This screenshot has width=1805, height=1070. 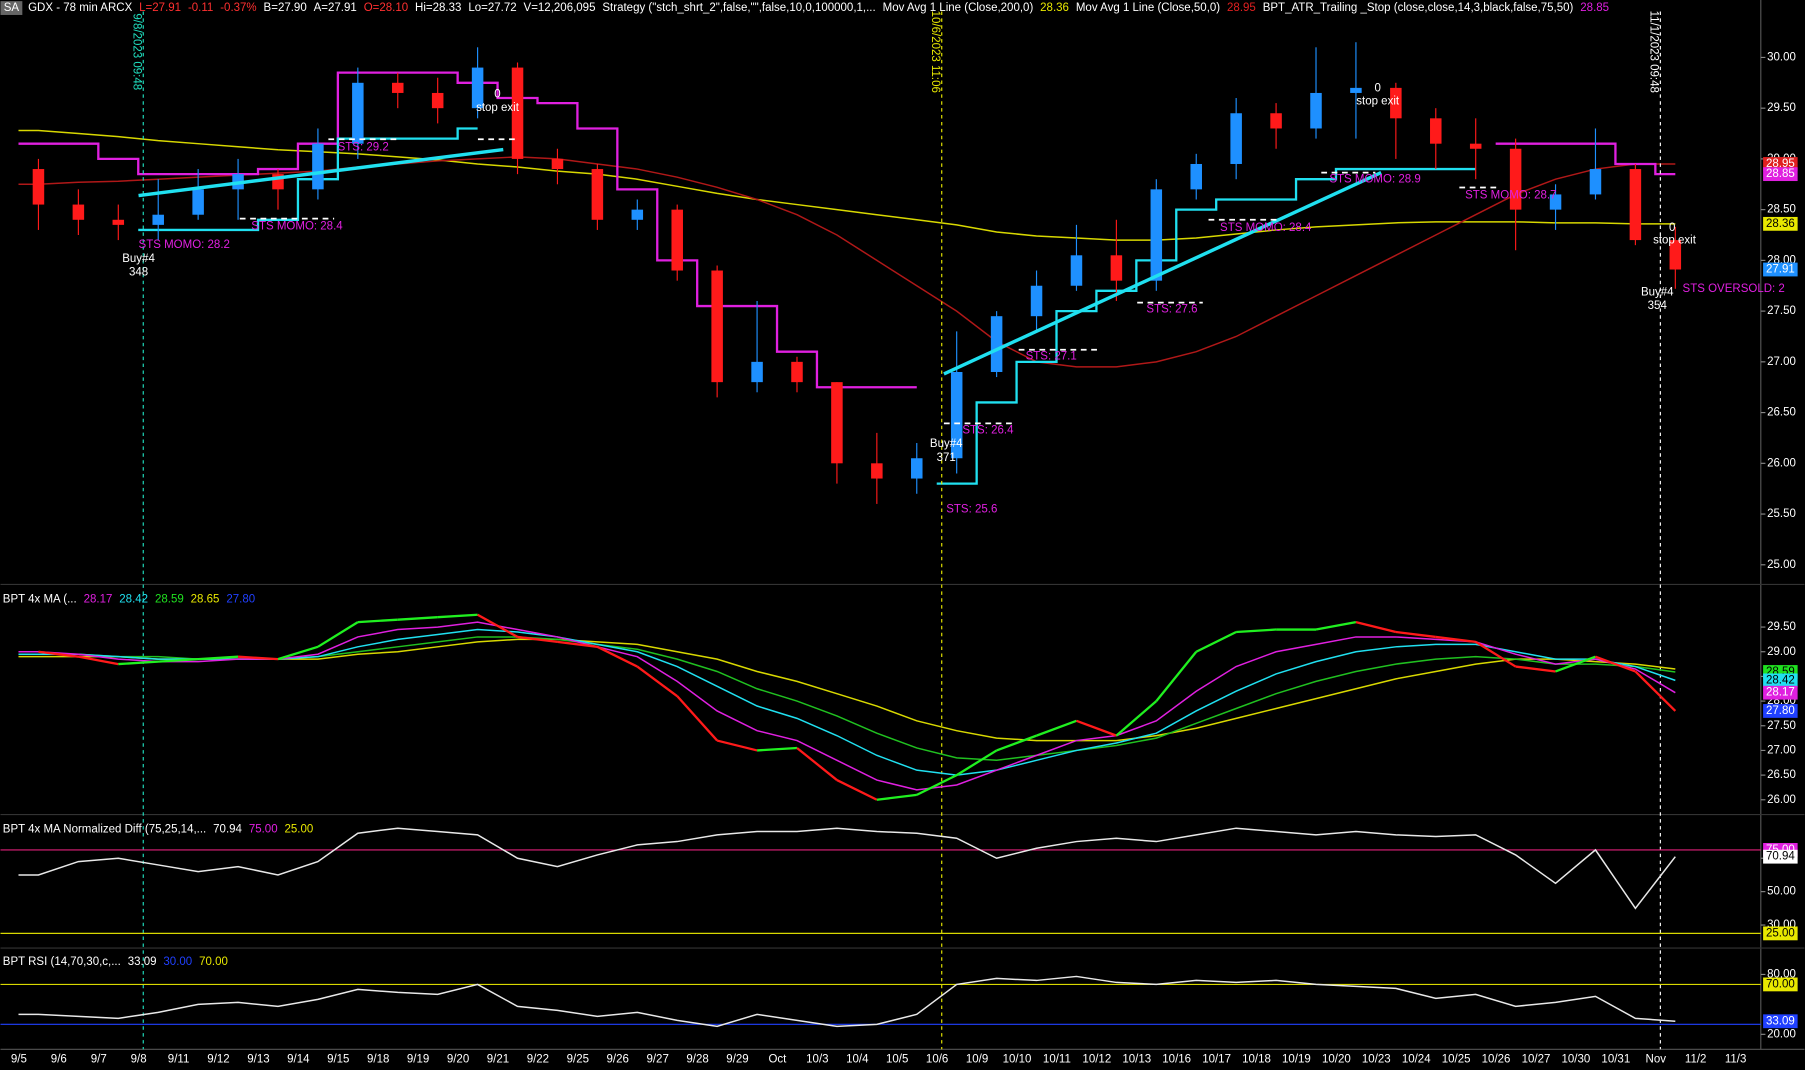 What do you see at coordinates (1781, 800) in the screenshot?
I see `y-tick-label: 26.00` at bounding box center [1781, 800].